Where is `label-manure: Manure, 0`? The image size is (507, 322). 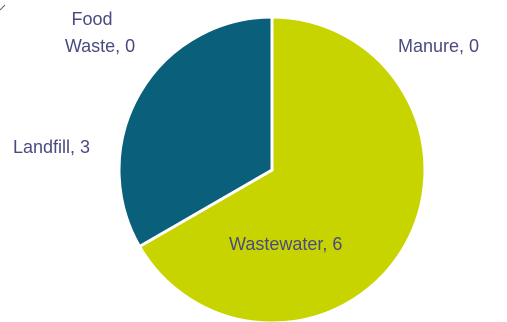 label-manure: Manure, 0 is located at coordinates (438, 46).